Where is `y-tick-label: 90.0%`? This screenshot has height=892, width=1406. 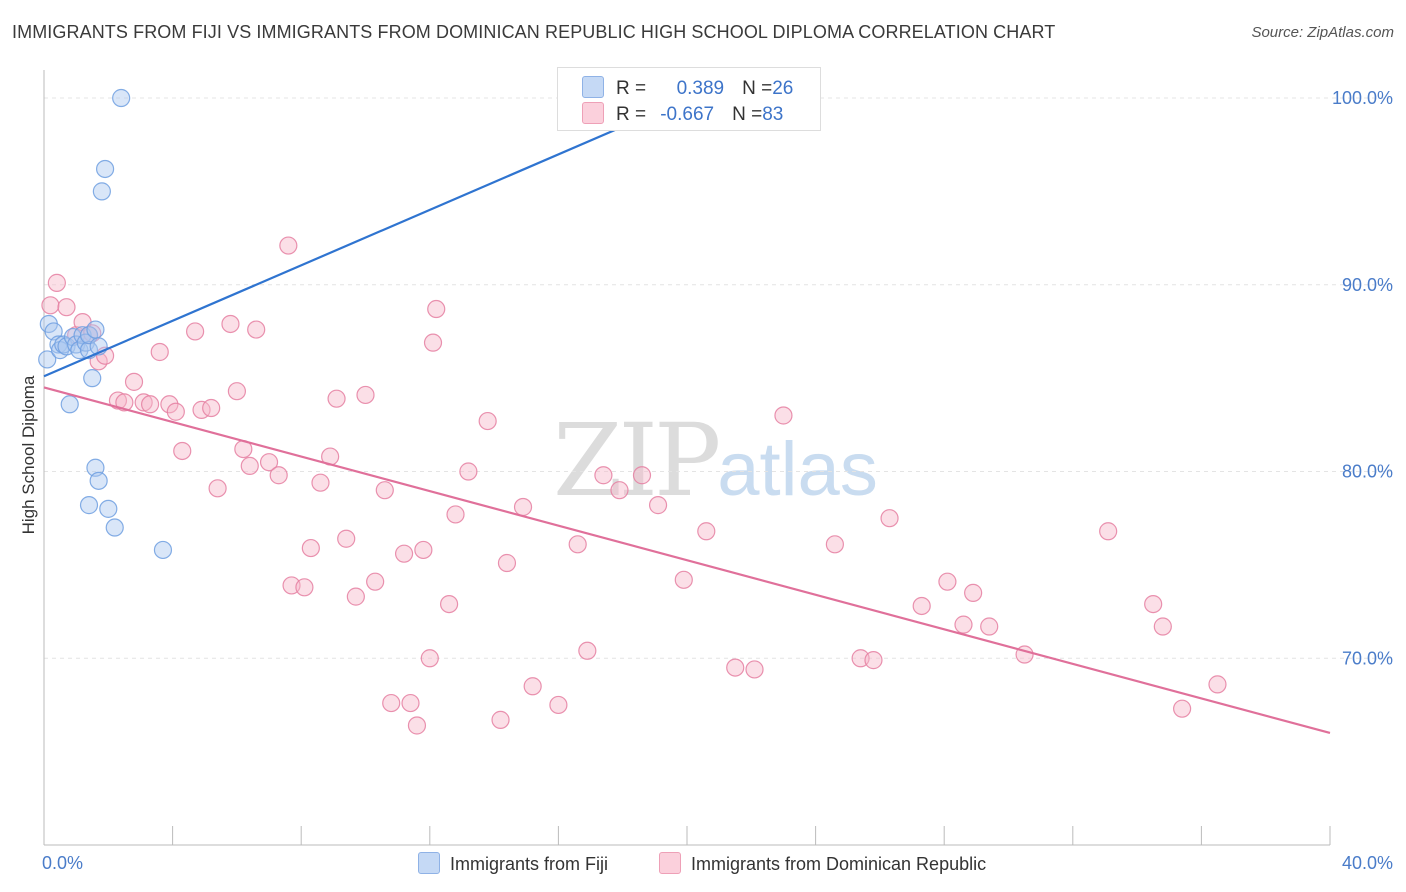 y-tick-label: 90.0% is located at coordinates (1367, 285).